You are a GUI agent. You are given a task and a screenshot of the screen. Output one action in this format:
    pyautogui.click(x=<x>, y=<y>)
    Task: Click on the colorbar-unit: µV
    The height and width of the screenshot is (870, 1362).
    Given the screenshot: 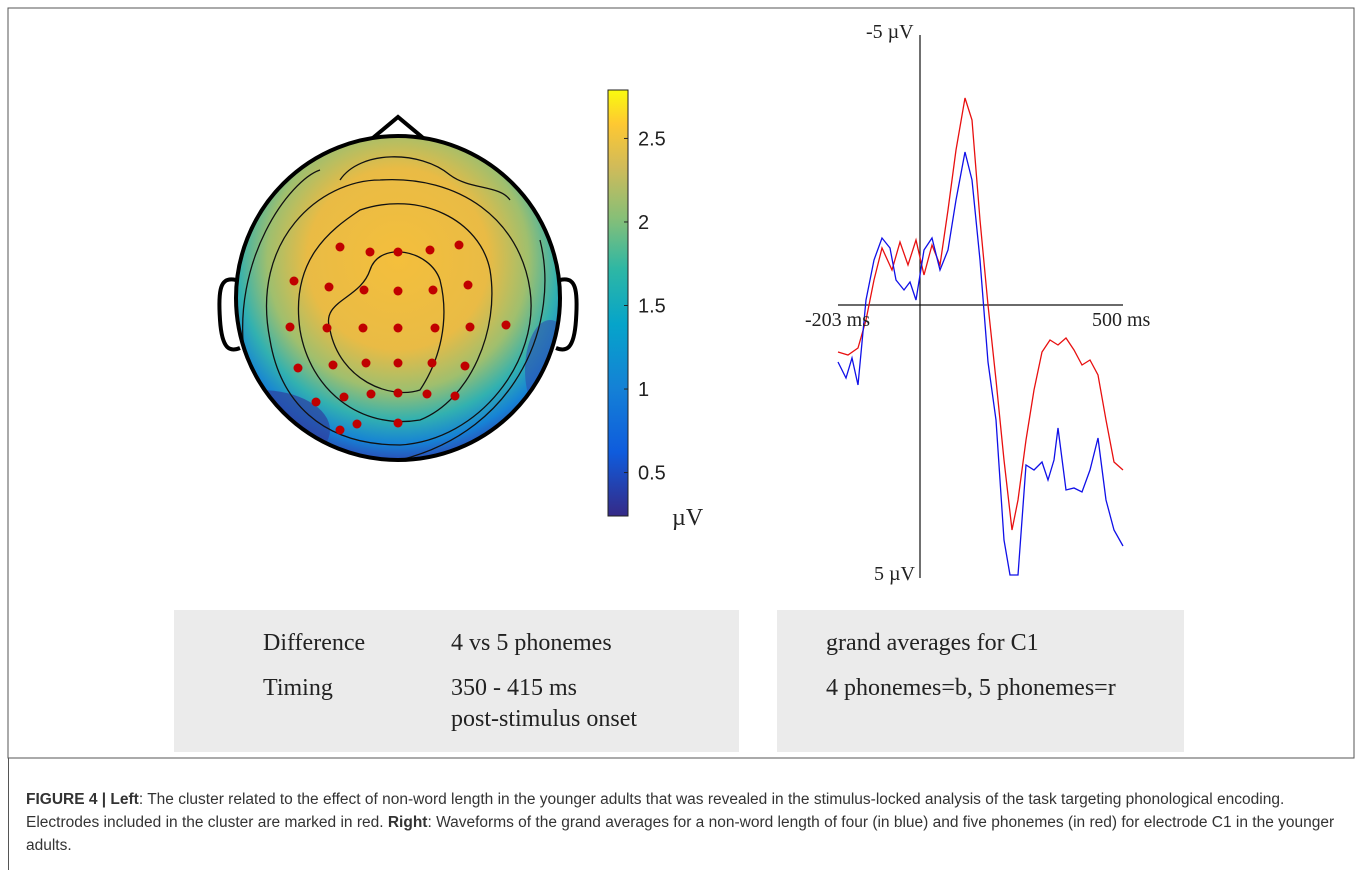 What is the action you would take?
    pyautogui.click(x=688, y=518)
    